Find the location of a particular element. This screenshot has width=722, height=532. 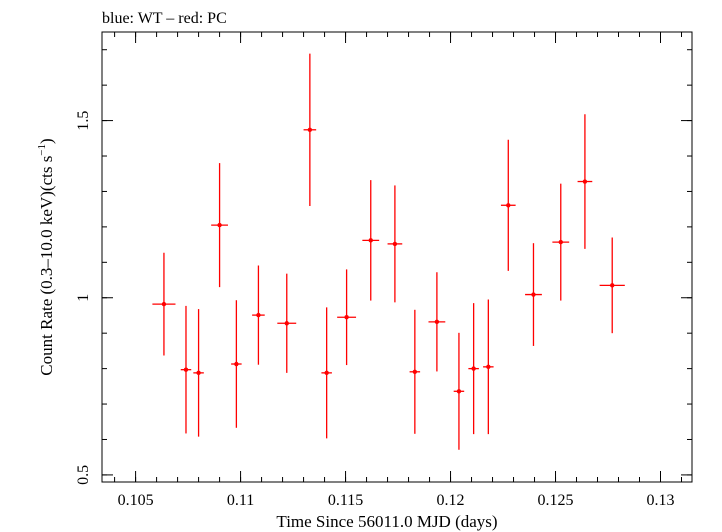

y-axis-label-main: Count Rate (0.3–10.0 keV)(cts s is located at coordinates (46, 266).